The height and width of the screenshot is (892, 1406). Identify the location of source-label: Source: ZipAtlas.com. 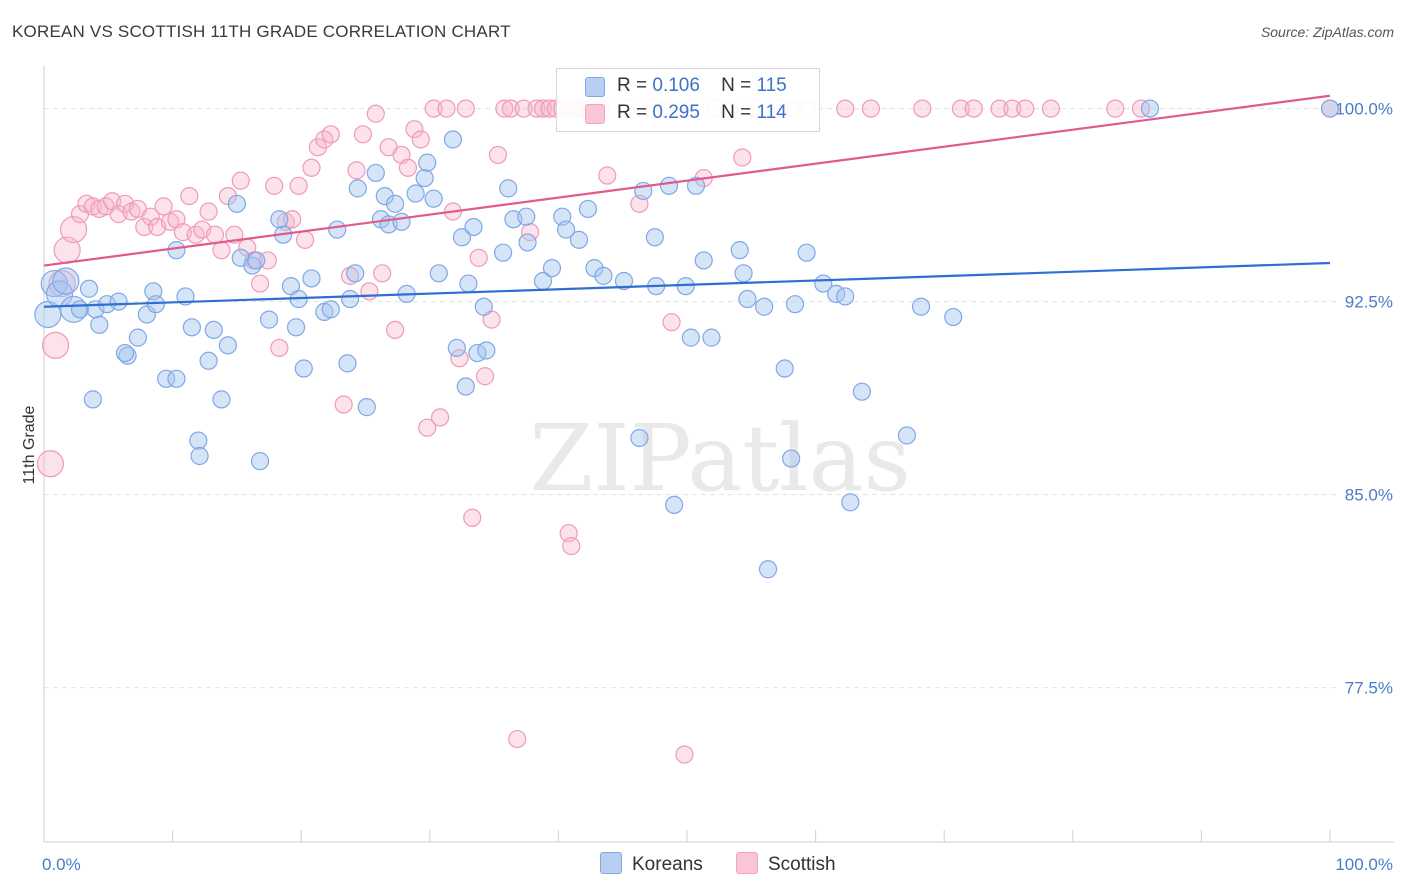
(1327, 32).